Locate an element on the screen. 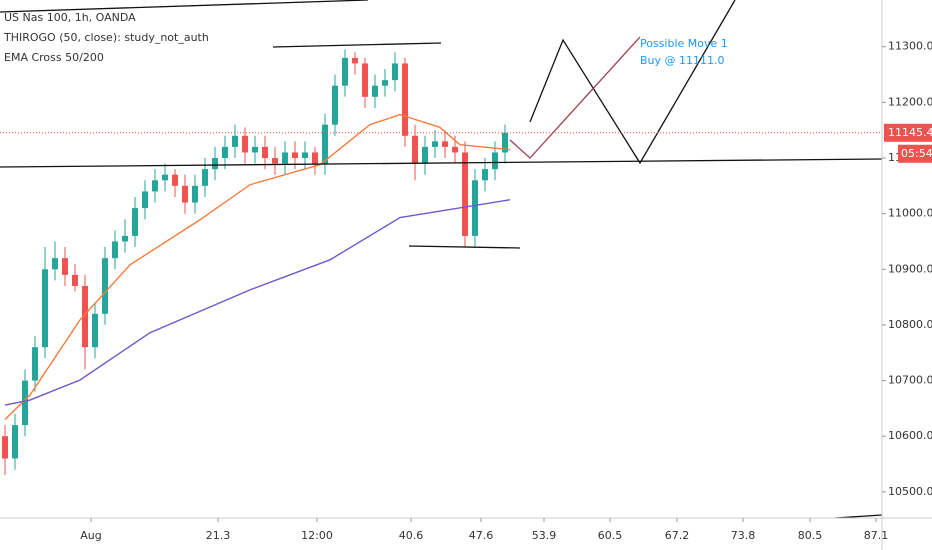 This screenshot has width=932, height=550. x-tick-label: 73.8 is located at coordinates (743, 535).